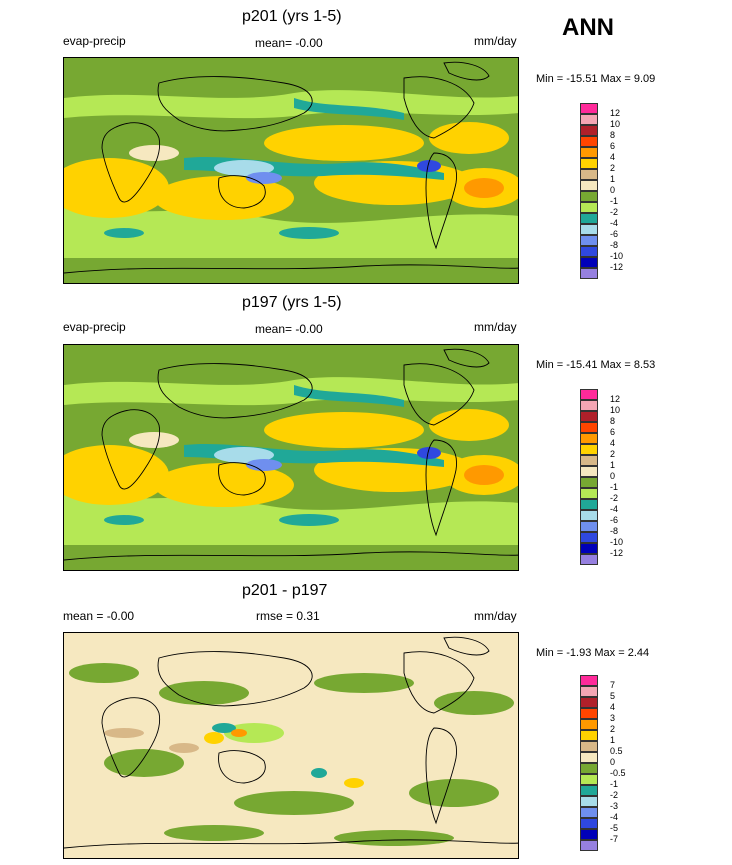 The height and width of the screenshot is (865, 732). Describe the element at coordinates (596, 365) in the screenshot. I see `min-max-label: Min = -15.41 Max = 8.53` at that location.